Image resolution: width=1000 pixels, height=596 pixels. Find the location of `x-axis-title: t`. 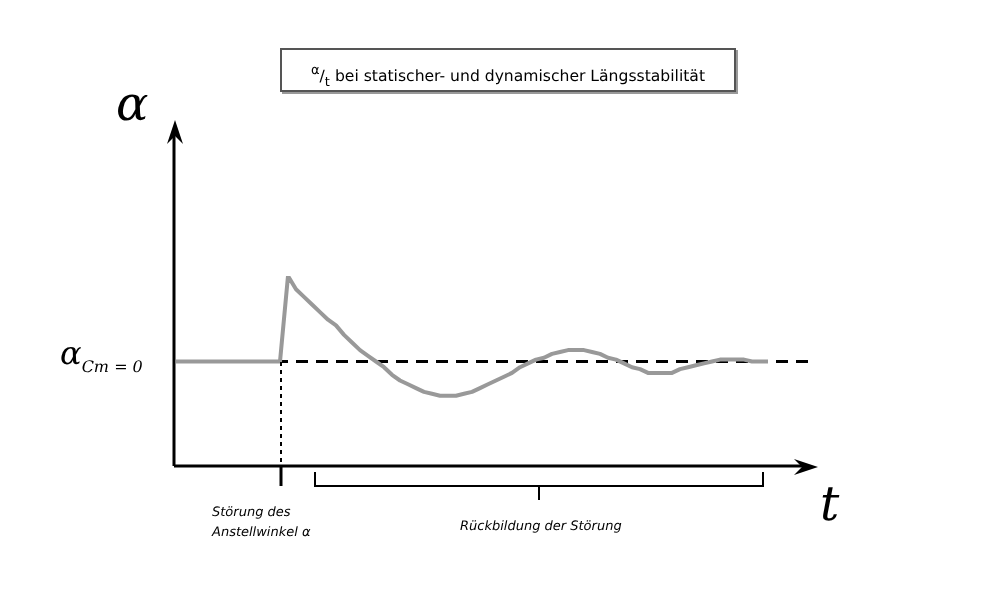

x-axis-title: t is located at coordinates (830, 504).